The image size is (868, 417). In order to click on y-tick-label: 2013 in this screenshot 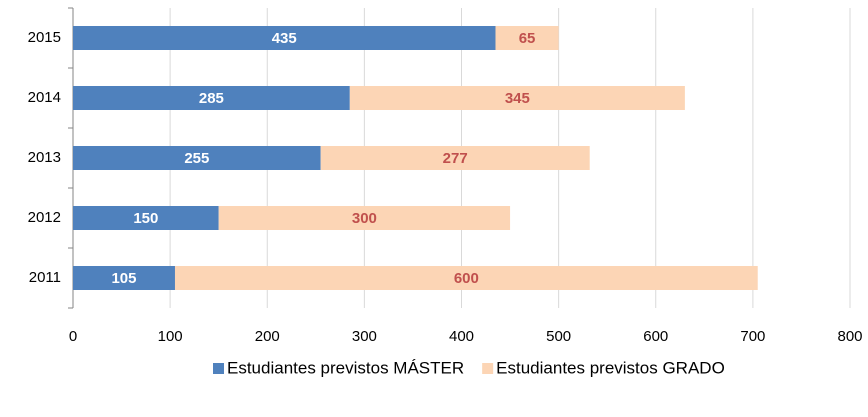, I will do `click(44, 157)`.